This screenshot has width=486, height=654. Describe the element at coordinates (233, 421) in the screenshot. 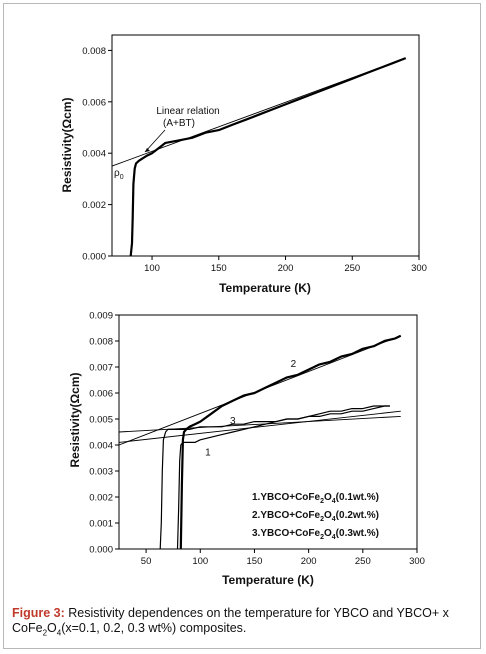

I see `series-number-label: 3` at that location.